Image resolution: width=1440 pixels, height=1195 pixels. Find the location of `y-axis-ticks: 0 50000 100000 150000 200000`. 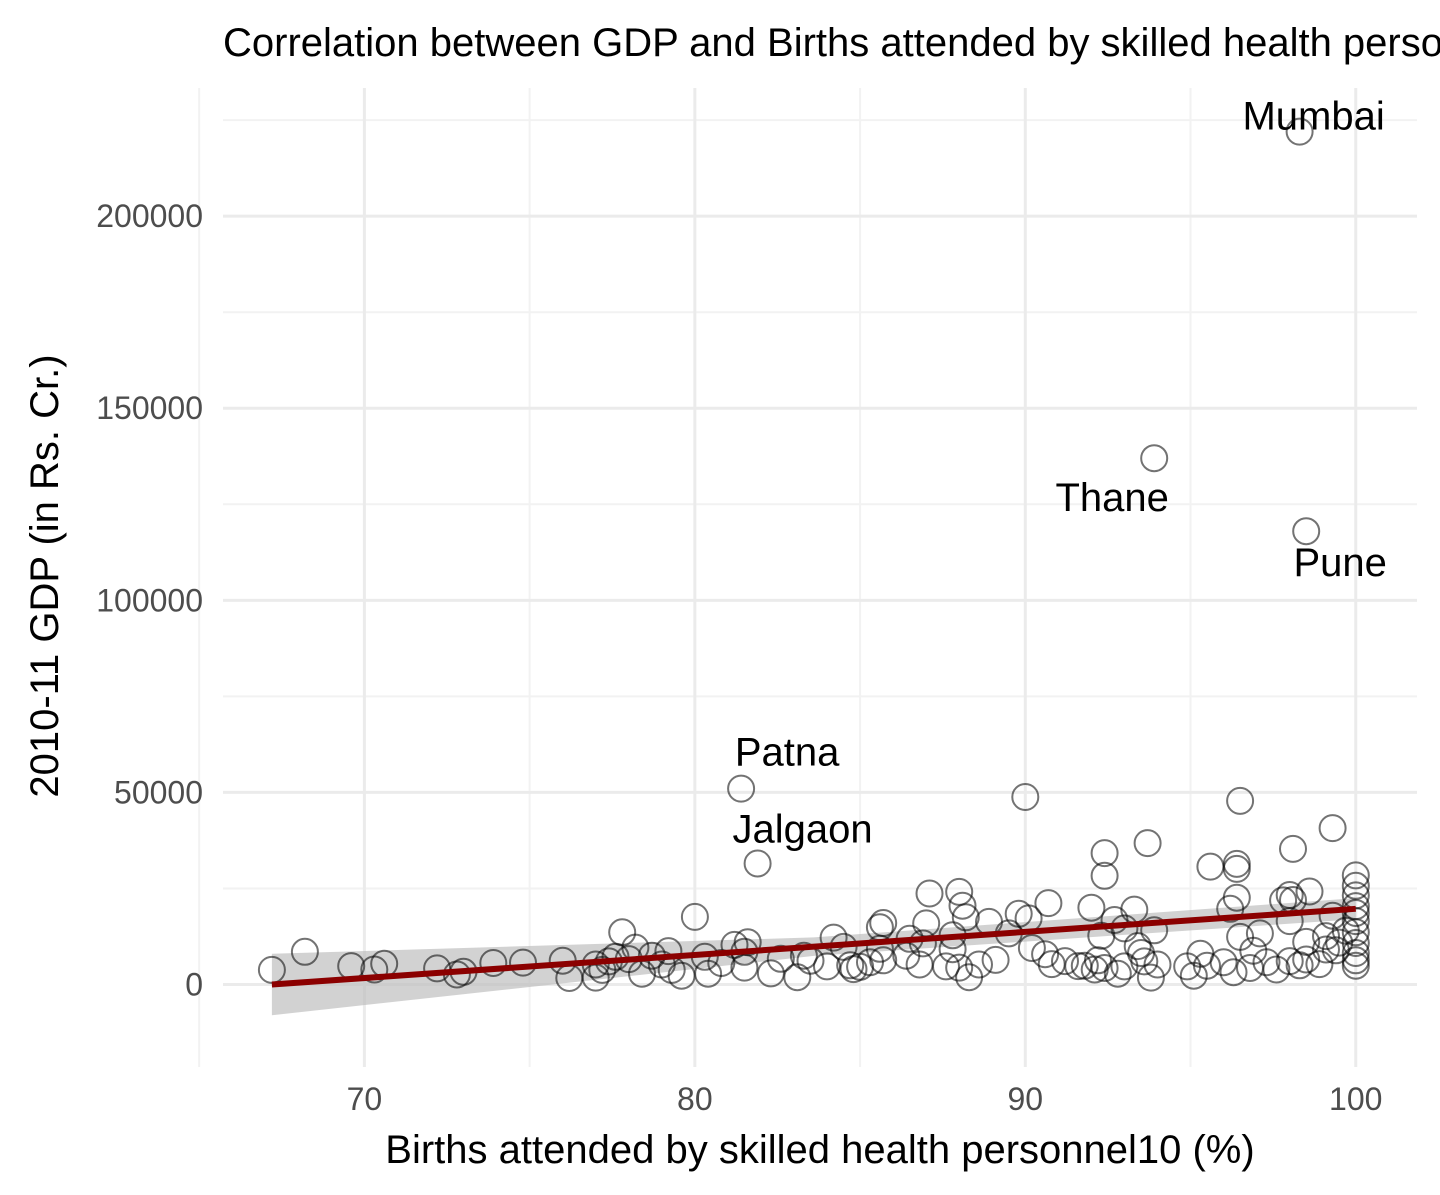

y-axis-ticks: 0 50000 100000 150000 200000 is located at coordinates (149, 600).